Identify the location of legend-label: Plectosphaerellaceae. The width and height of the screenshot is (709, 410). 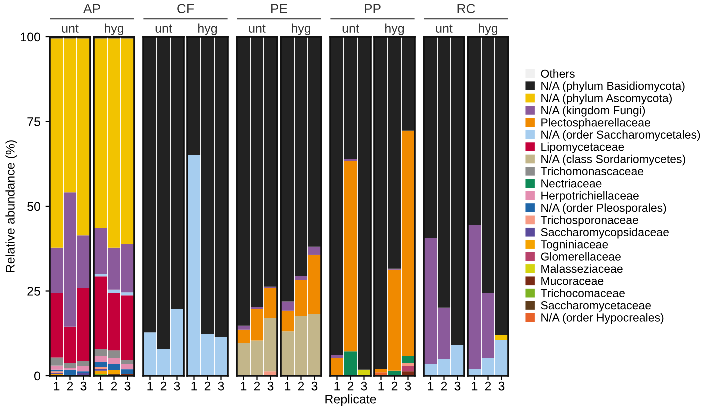
(596, 124).